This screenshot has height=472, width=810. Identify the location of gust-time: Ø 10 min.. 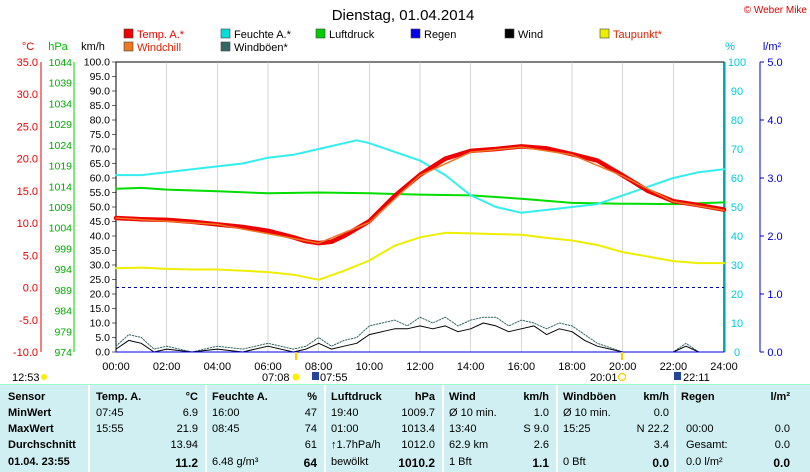
(587, 413).